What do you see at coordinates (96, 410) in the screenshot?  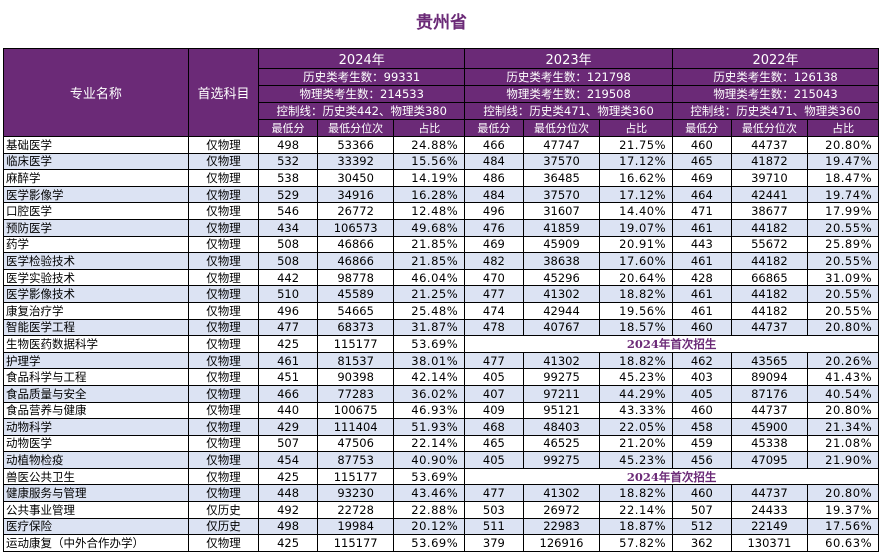 I see `major-name-cell: 食品营养与健康` at bounding box center [96, 410].